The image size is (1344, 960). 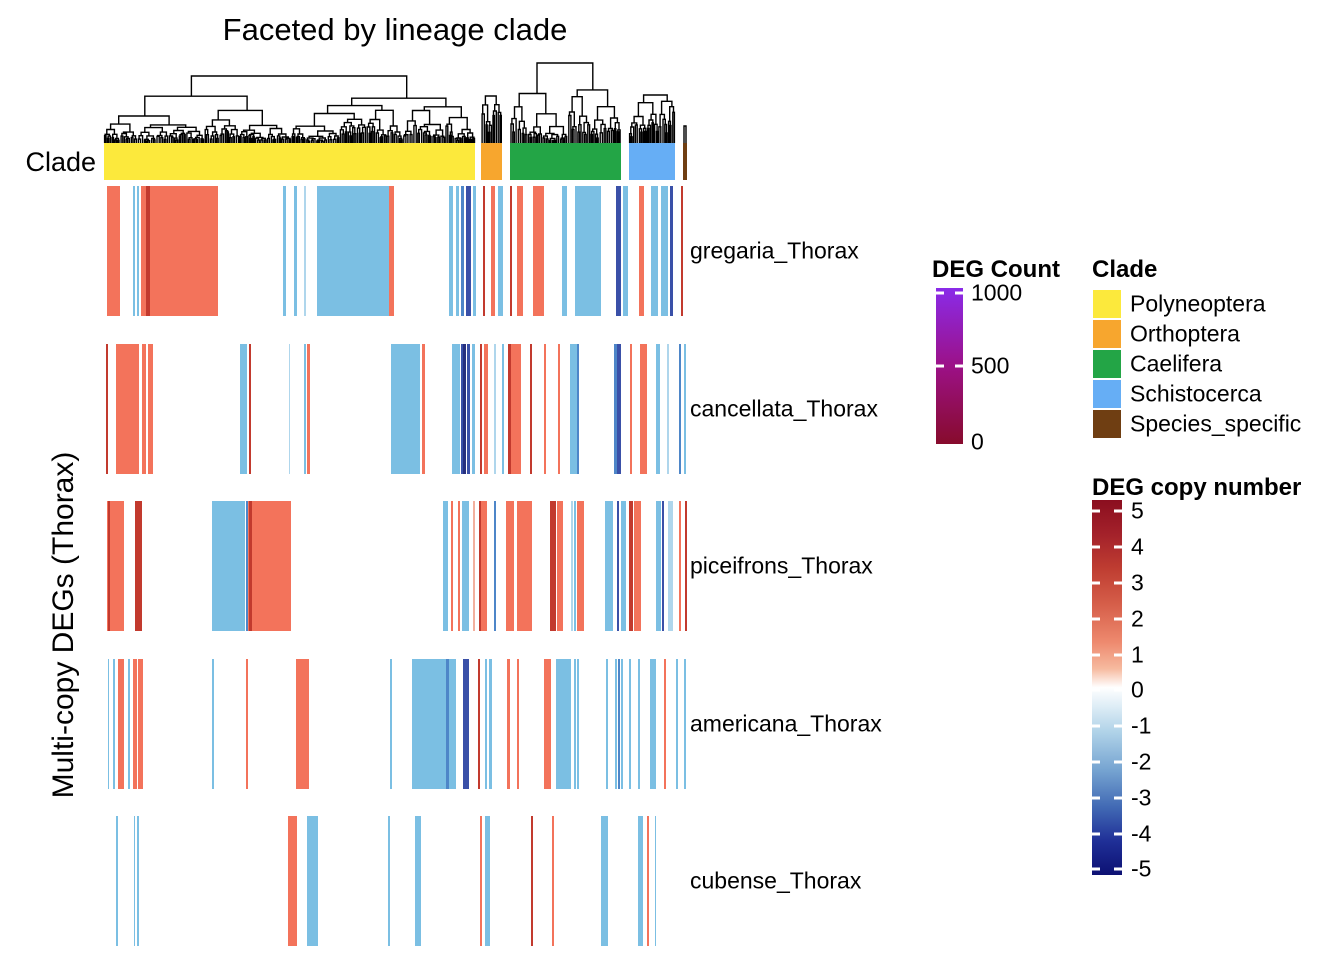 I want to click on row-label-piceifrons: piceifrons_Thorax, so click(x=781, y=565).